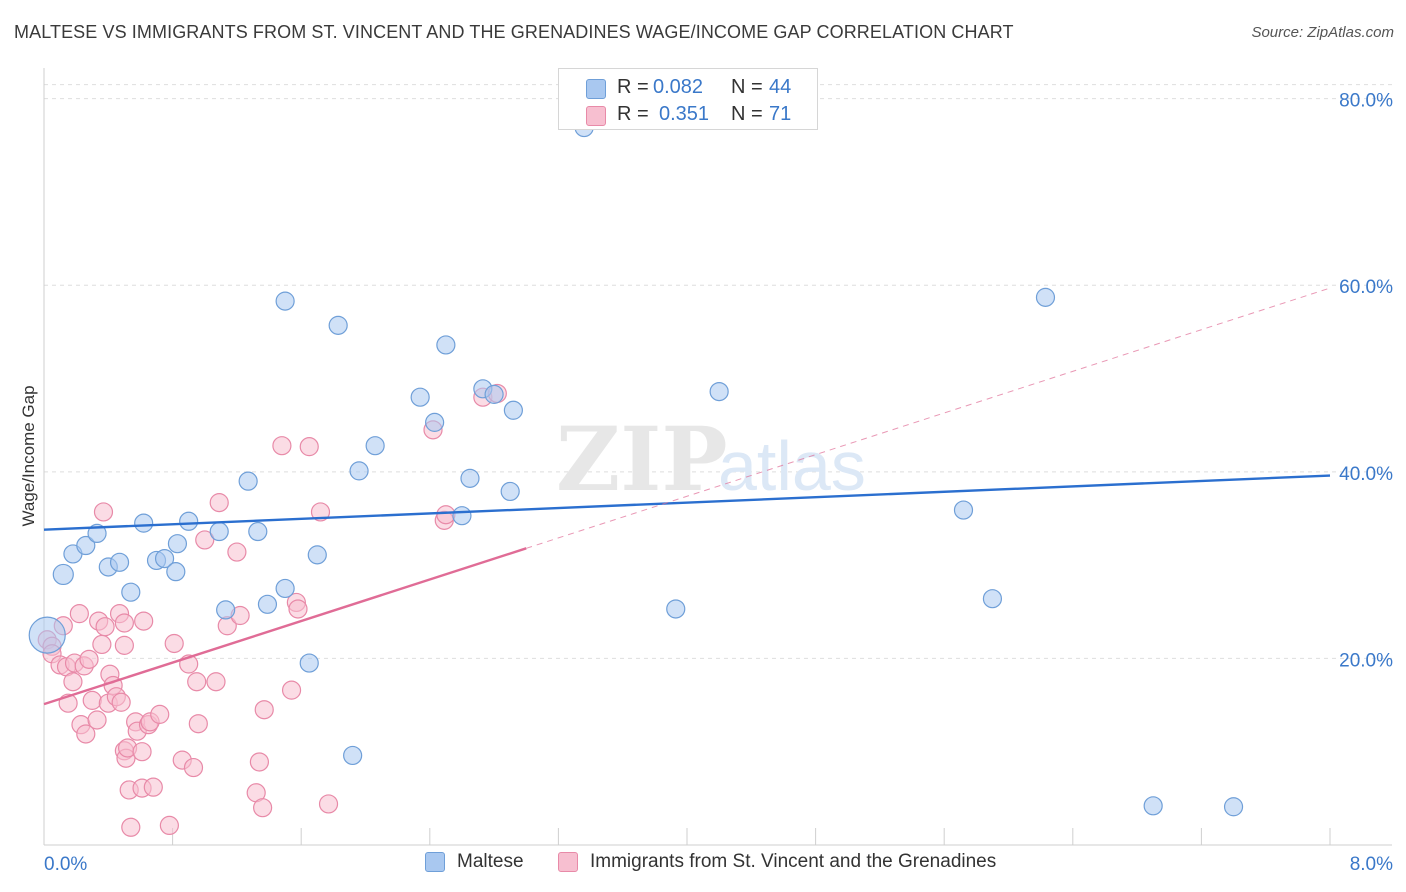 This screenshot has width=1406, height=892. What do you see at coordinates (490, 861) in the screenshot?
I see `legend-label-maltese: Maltese` at bounding box center [490, 861].